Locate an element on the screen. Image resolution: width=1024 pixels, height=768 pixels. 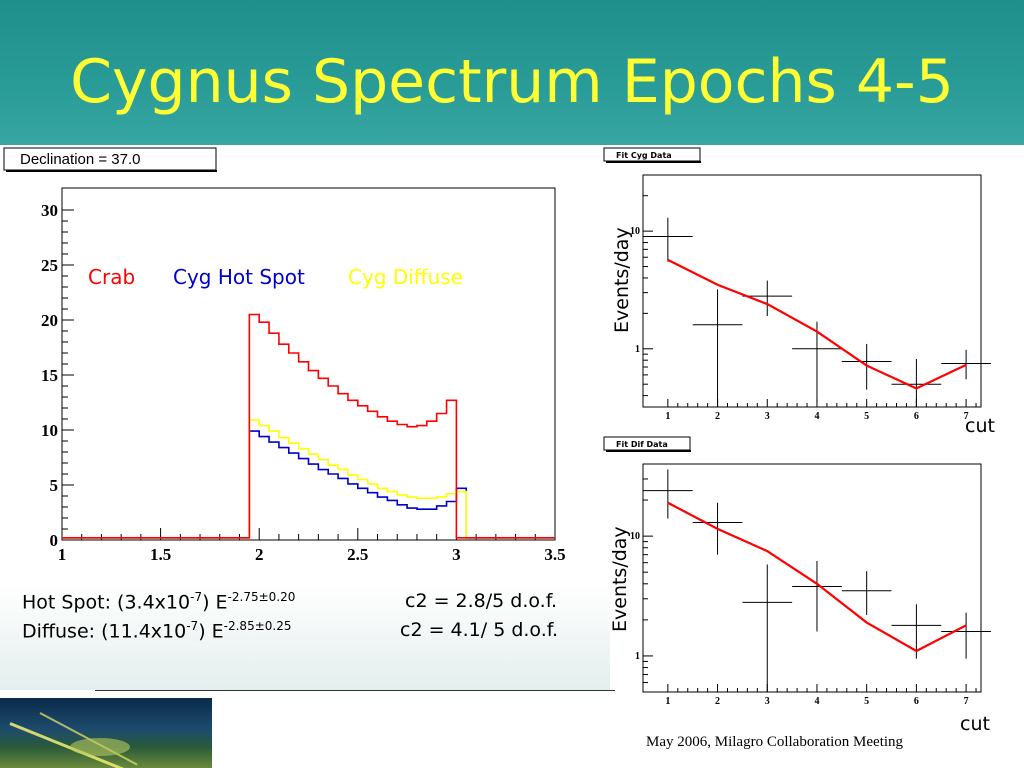
fit-results-panel is located at coordinates (305, 637).